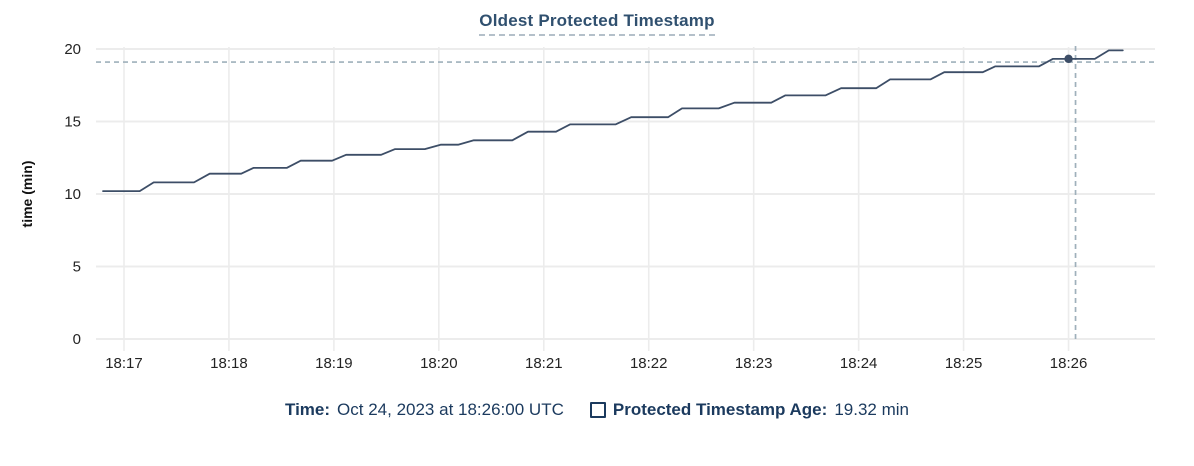 The height and width of the screenshot is (466, 1194). I want to click on x-tick-label: 18:18, so click(229, 363).